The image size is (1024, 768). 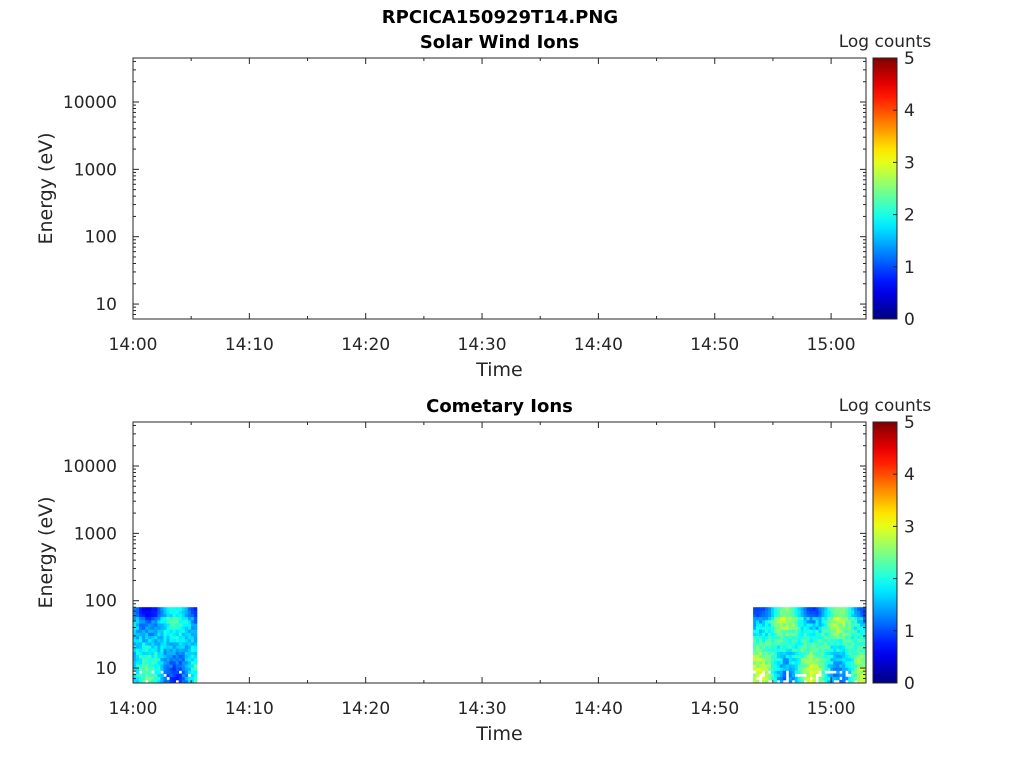 I want to click on x-tick-label: 14:40, so click(x=598, y=709).